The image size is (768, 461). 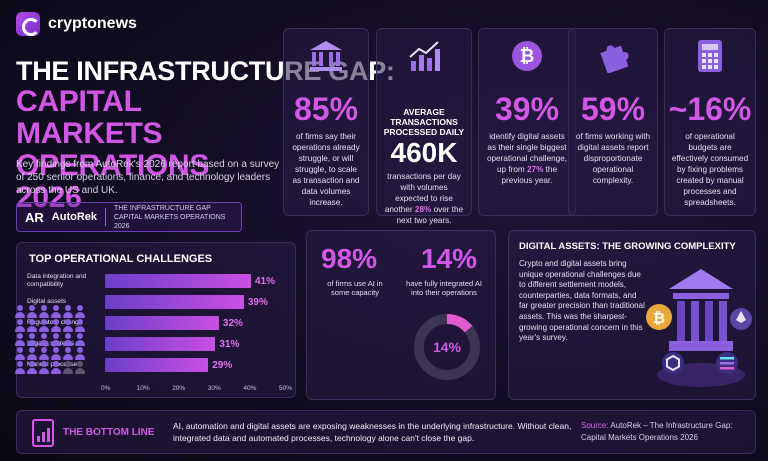 What do you see at coordinates (105, 217) in the screenshot?
I see `divider` at bounding box center [105, 217].